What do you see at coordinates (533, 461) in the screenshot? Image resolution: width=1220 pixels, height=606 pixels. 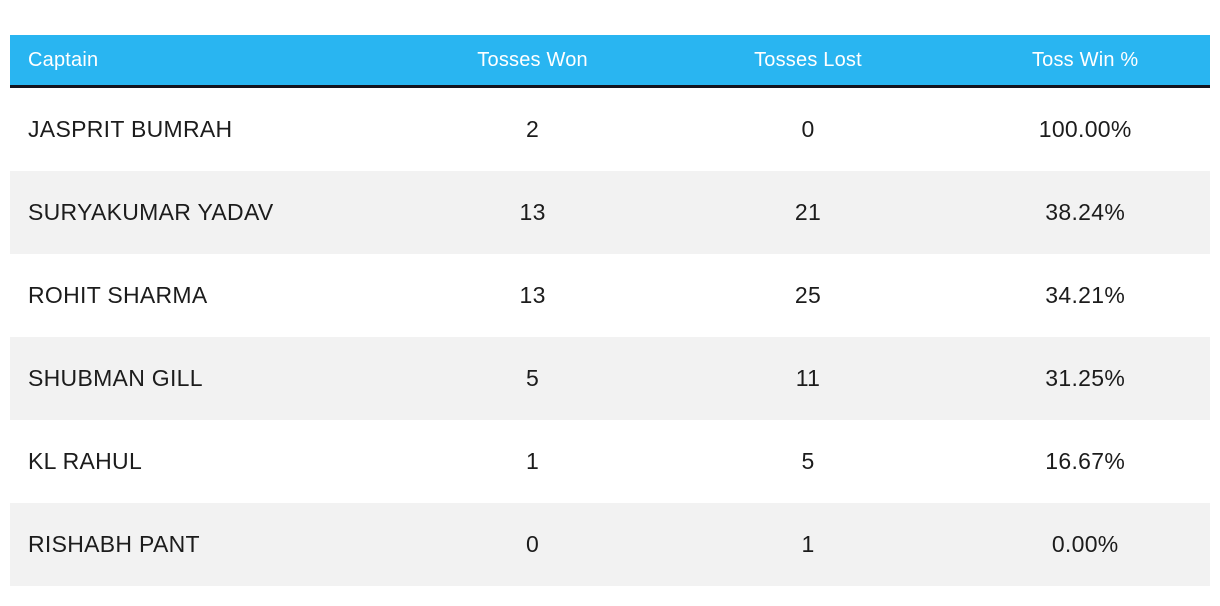 I see `cell-tosses-won: 1` at bounding box center [533, 461].